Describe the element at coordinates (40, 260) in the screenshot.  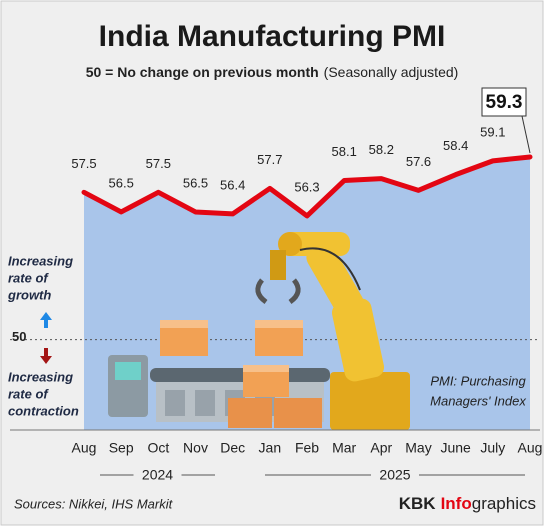
I see `growth-label: Increasing` at that location.